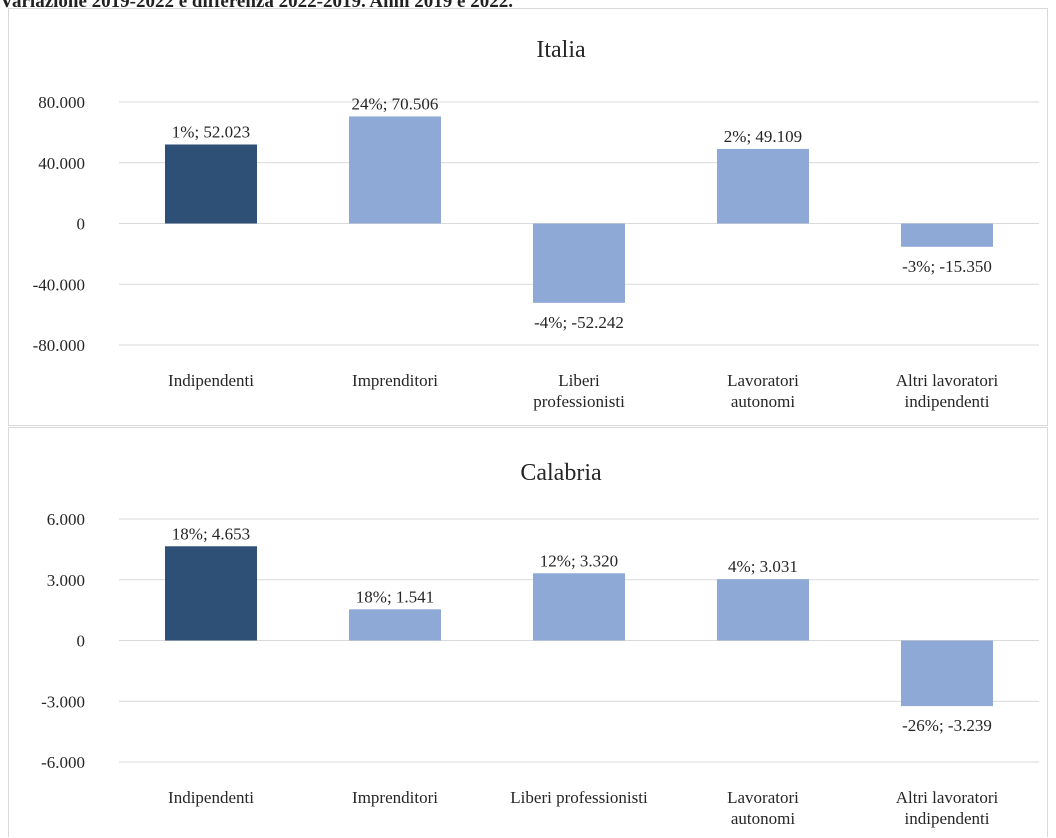 This screenshot has height=838, width=1056. What do you see at coordinates (63, 762) in the screenshot?
I see `y-tick-label: -6.000` at bounding box center [63, 762].